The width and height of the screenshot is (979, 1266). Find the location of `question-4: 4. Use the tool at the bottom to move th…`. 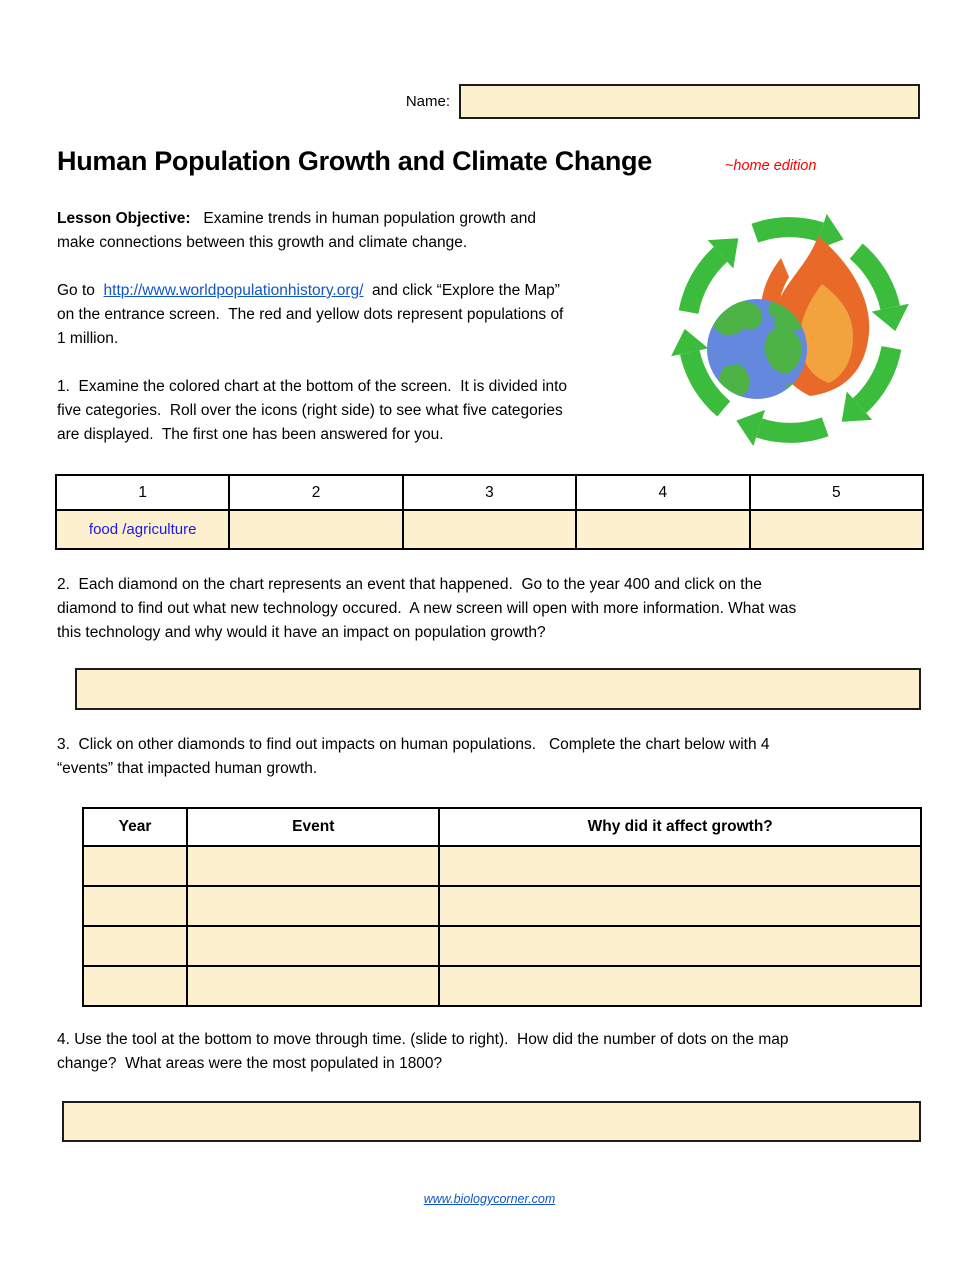

question-4: 4. Use the tool at the bottom to move th… is located at coordinates (423, 1051).